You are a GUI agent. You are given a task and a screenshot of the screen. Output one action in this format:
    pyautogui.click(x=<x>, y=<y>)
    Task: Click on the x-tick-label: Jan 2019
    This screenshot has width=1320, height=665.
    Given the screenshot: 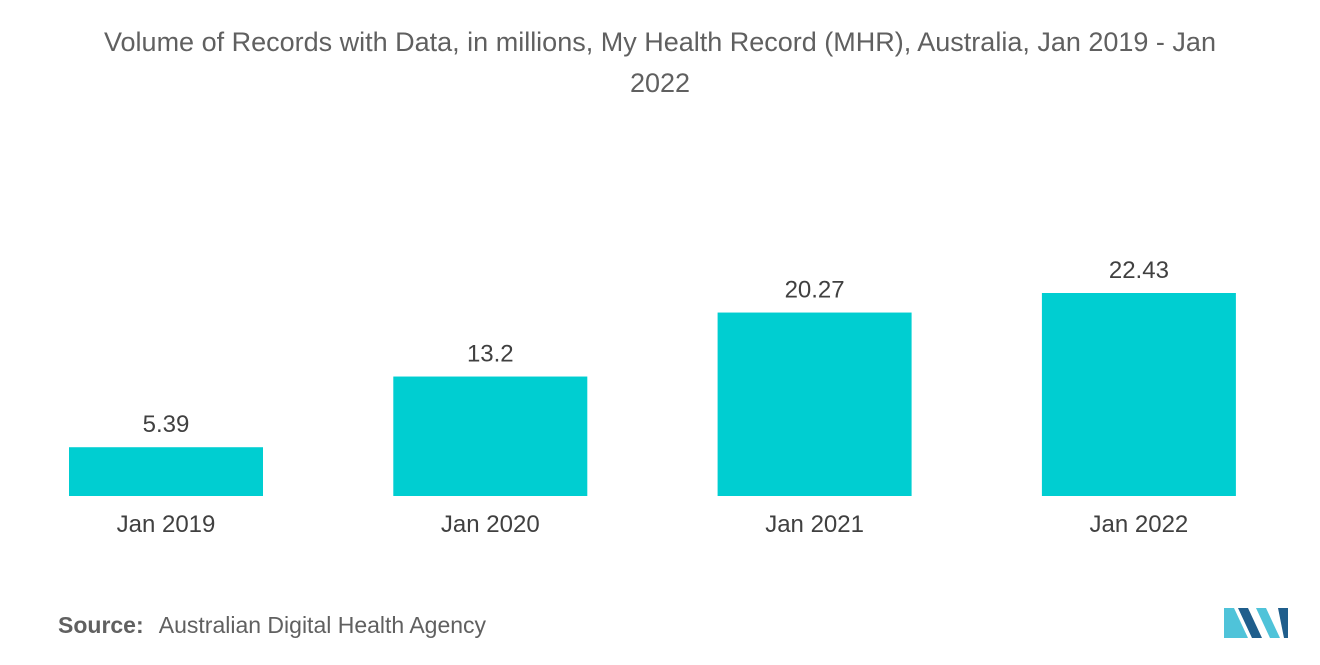 What is the action you would take?
    pyautogui.click(x=166, y=524)
    